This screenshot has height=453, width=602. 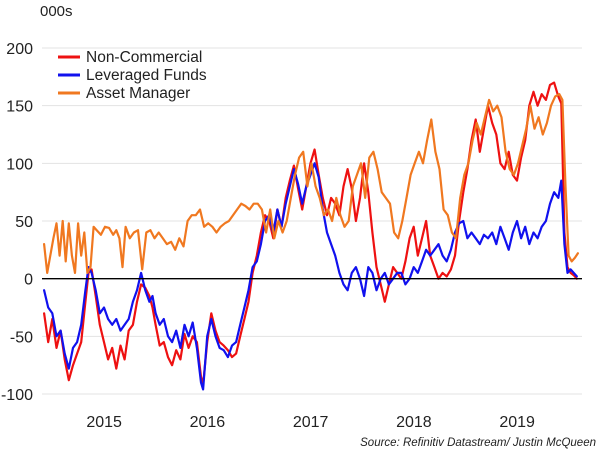 What do you see at coordinates (208, 422) in the screenshot?
I see `x-tick-label: 2016` at bounding box center [208, 422].